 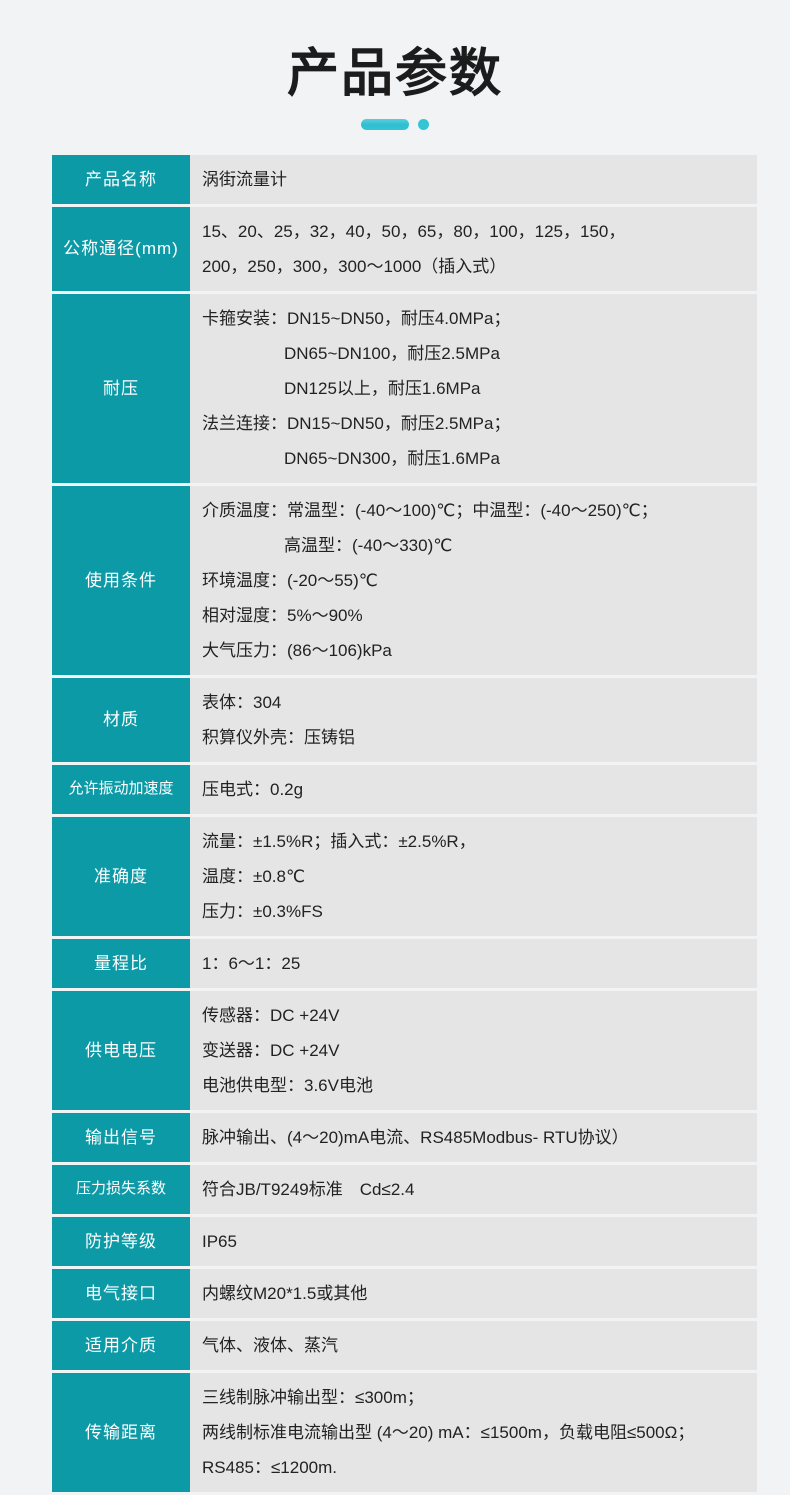 What do you see at coordinates (473, 1293) in the screenshot?
I see `row-value: 内螺纹M20*1.5或其他` at bounding box center [473, 1293].